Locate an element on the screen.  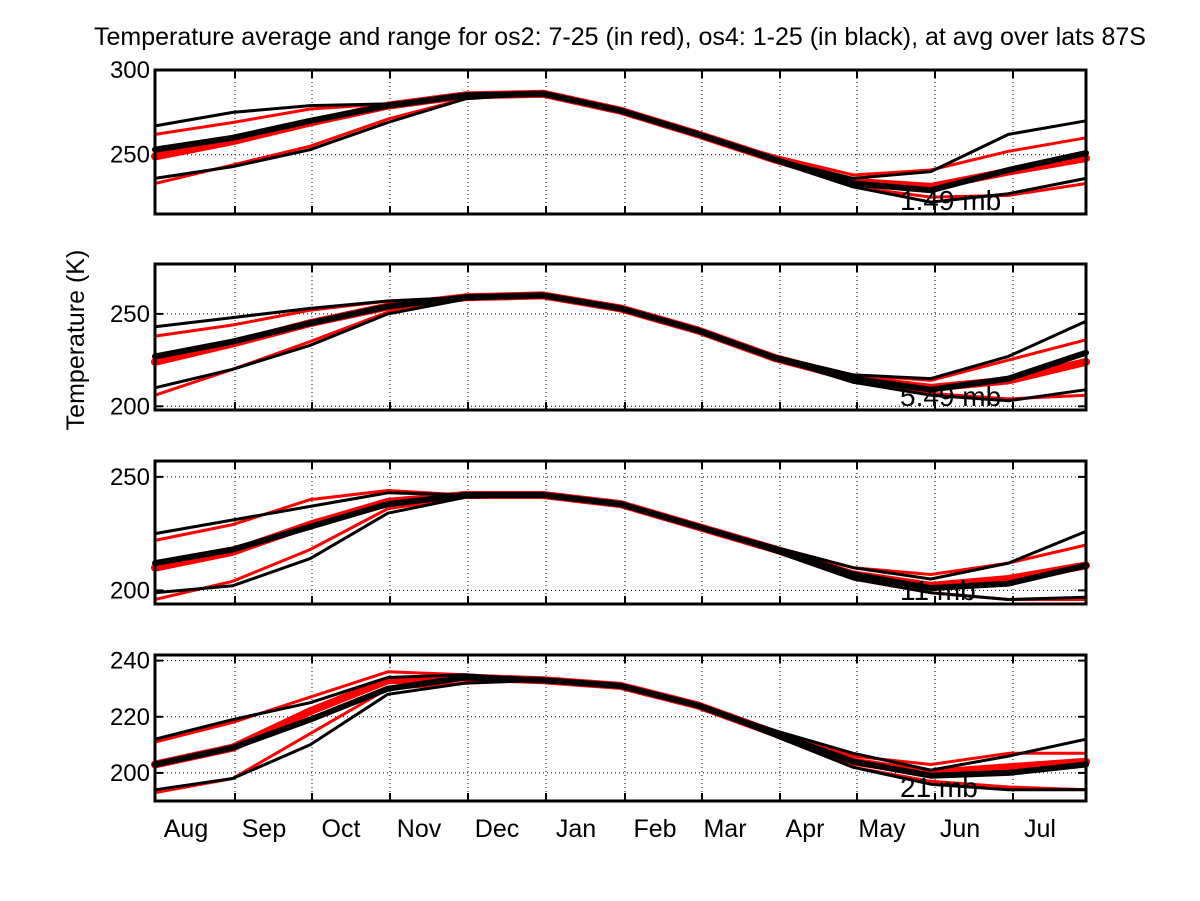
panel-label: 1.49 mb is located at coordinates (950, 200).